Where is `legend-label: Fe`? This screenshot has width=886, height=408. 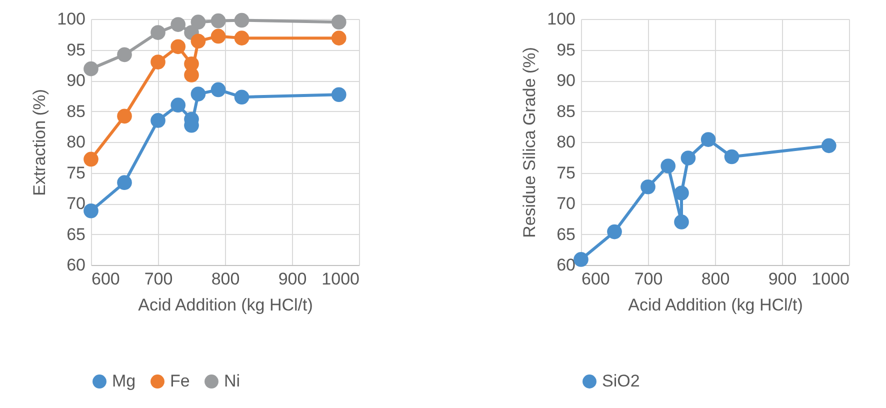
legend-label: Fe is located at coordinates (180, 381).